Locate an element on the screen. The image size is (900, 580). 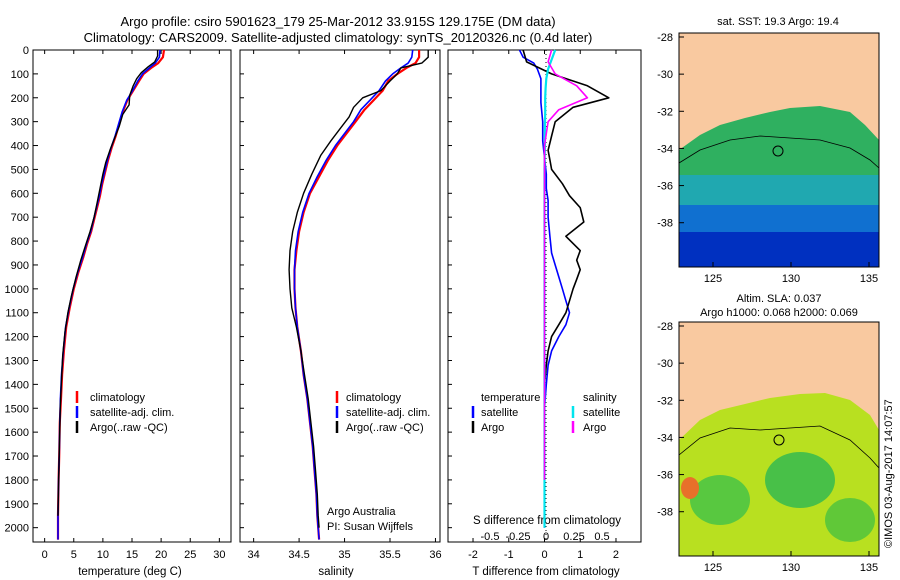
difference-top-axis: -0.5 -0.25 0 0.25 0.5 is located at coordinates (545, 537).